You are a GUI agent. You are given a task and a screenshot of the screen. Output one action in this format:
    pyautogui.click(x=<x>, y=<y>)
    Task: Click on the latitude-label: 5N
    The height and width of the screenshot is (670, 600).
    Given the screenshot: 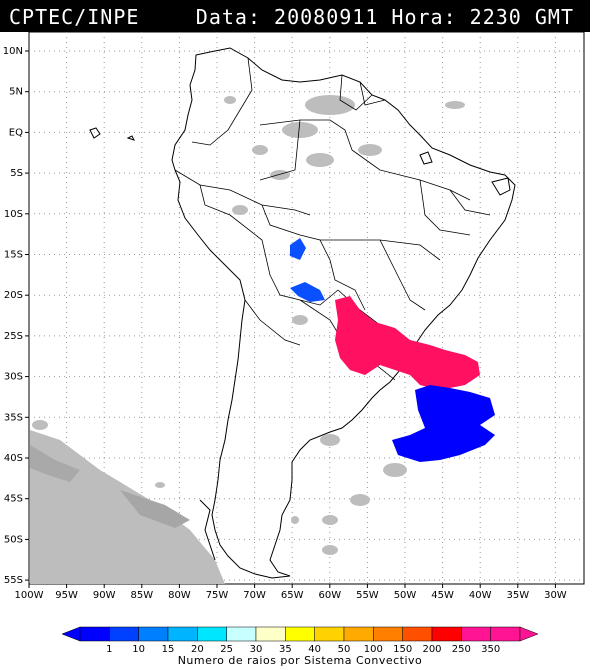 What is the action you would take?
    pyautogui.click(x=16, y=92)
    